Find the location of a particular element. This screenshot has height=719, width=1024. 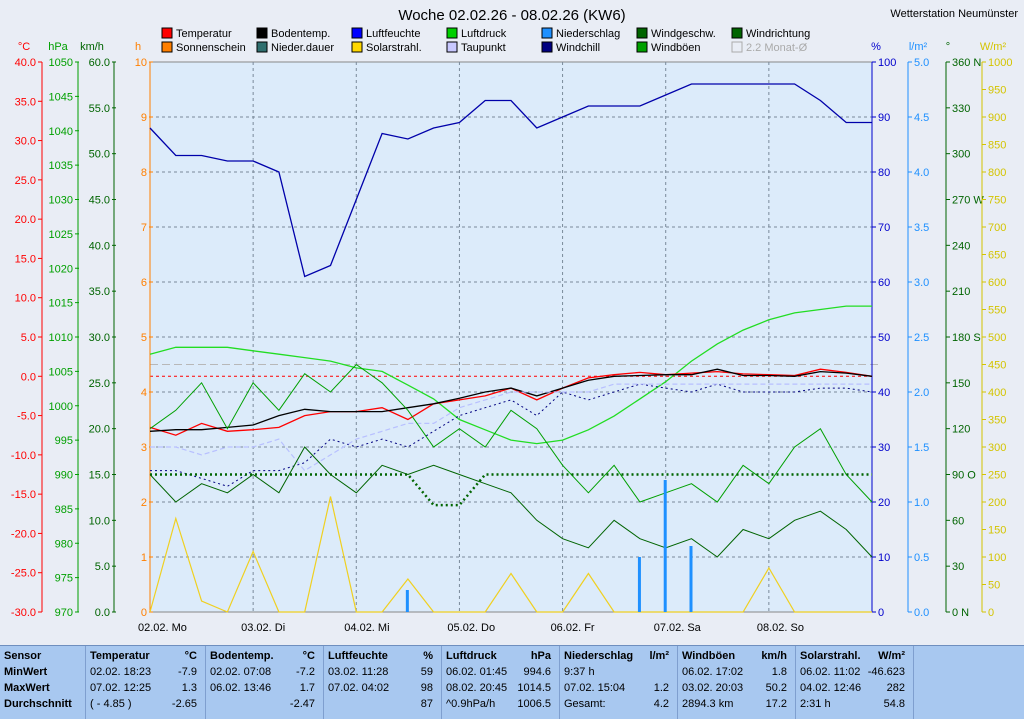

legend-label: Temperatur is located at coordinates (204, 34).